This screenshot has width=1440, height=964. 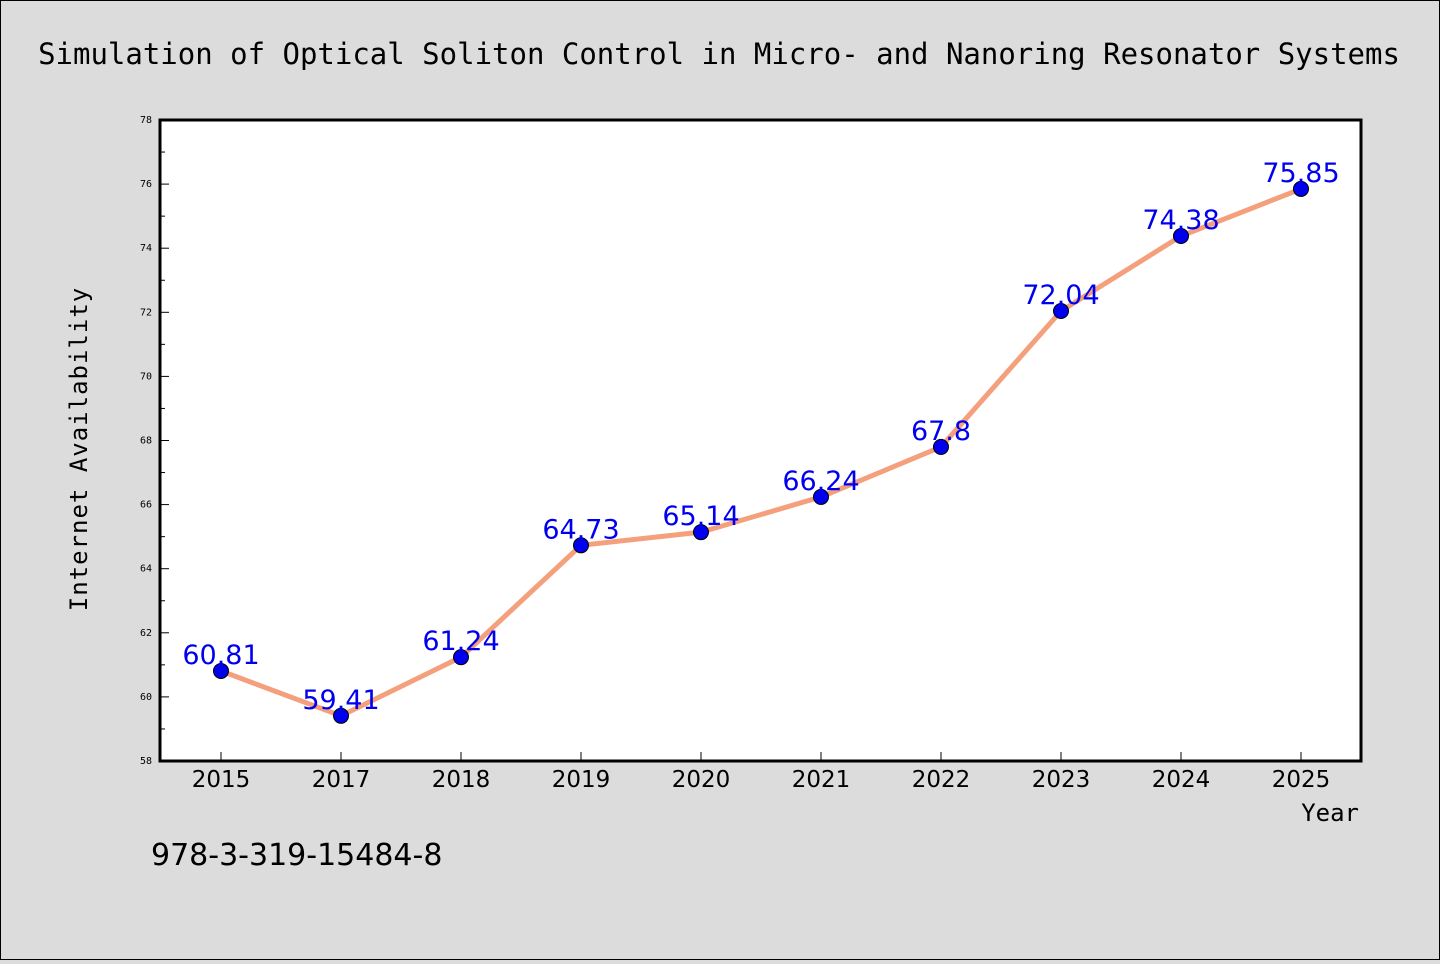 I want to click on y-tick-label: 70, so click(x=146, y=376).